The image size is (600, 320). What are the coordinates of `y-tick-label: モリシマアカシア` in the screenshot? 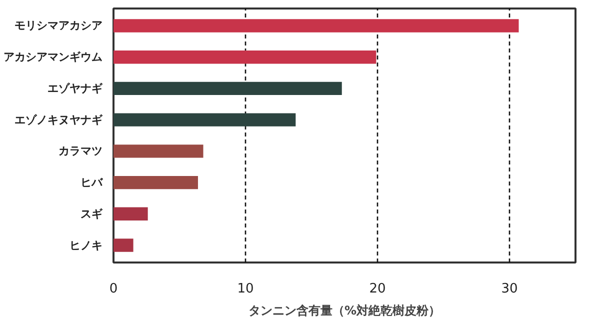 It's located at (58, 25).